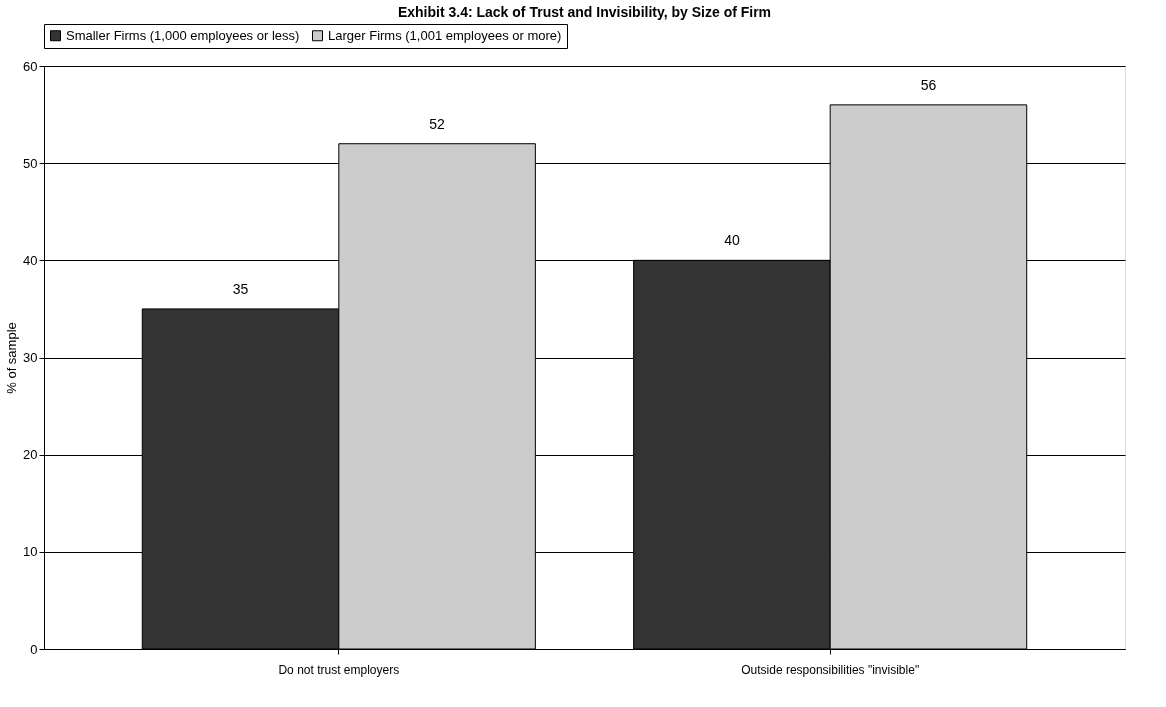 The height and width of the screenshot is (707, 1166). I want to click on y-axis-title: % of sample, so click(12, 358).